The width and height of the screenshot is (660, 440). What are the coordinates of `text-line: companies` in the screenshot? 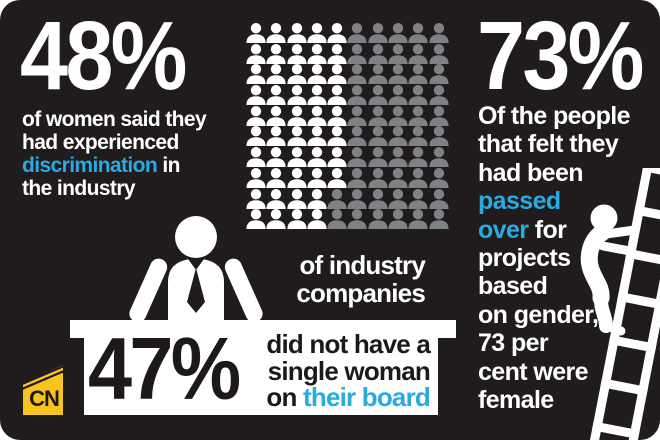 It's located at (360, 293).